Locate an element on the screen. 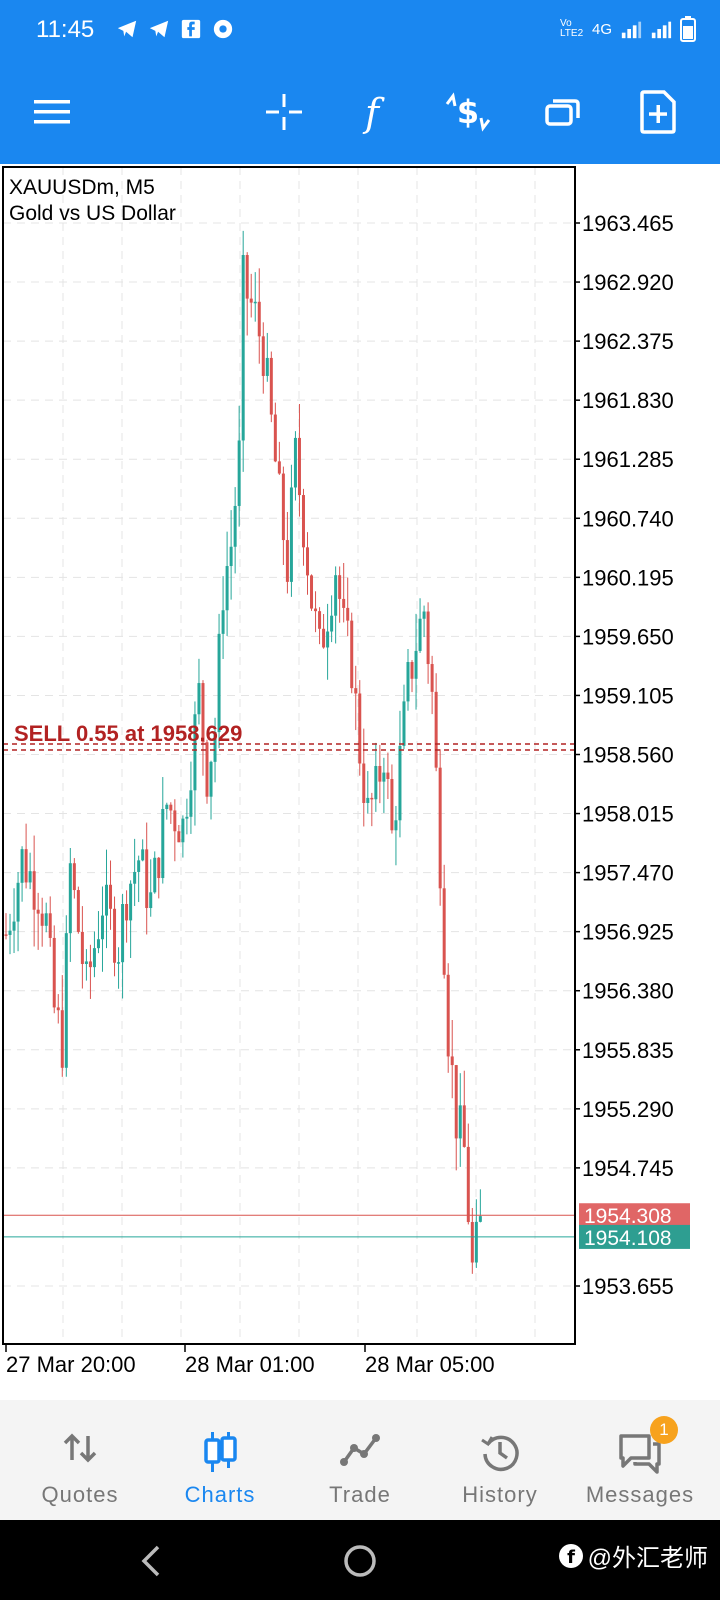  y-tick-label: 1956.925 is located at coordinates (628, 932).